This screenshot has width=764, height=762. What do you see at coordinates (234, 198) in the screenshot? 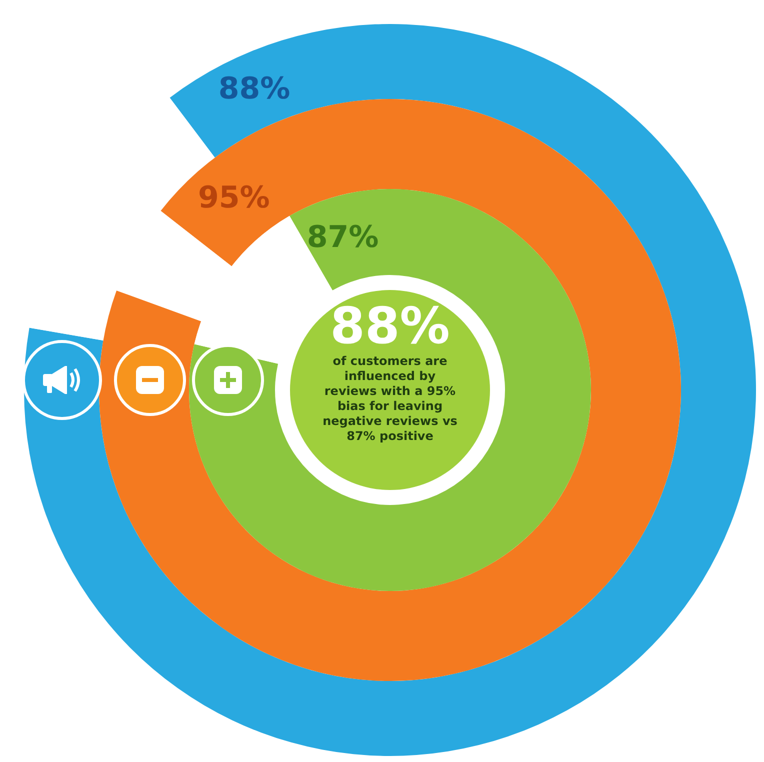
I see `data-label: 95%` at bounding box center [234, 198].